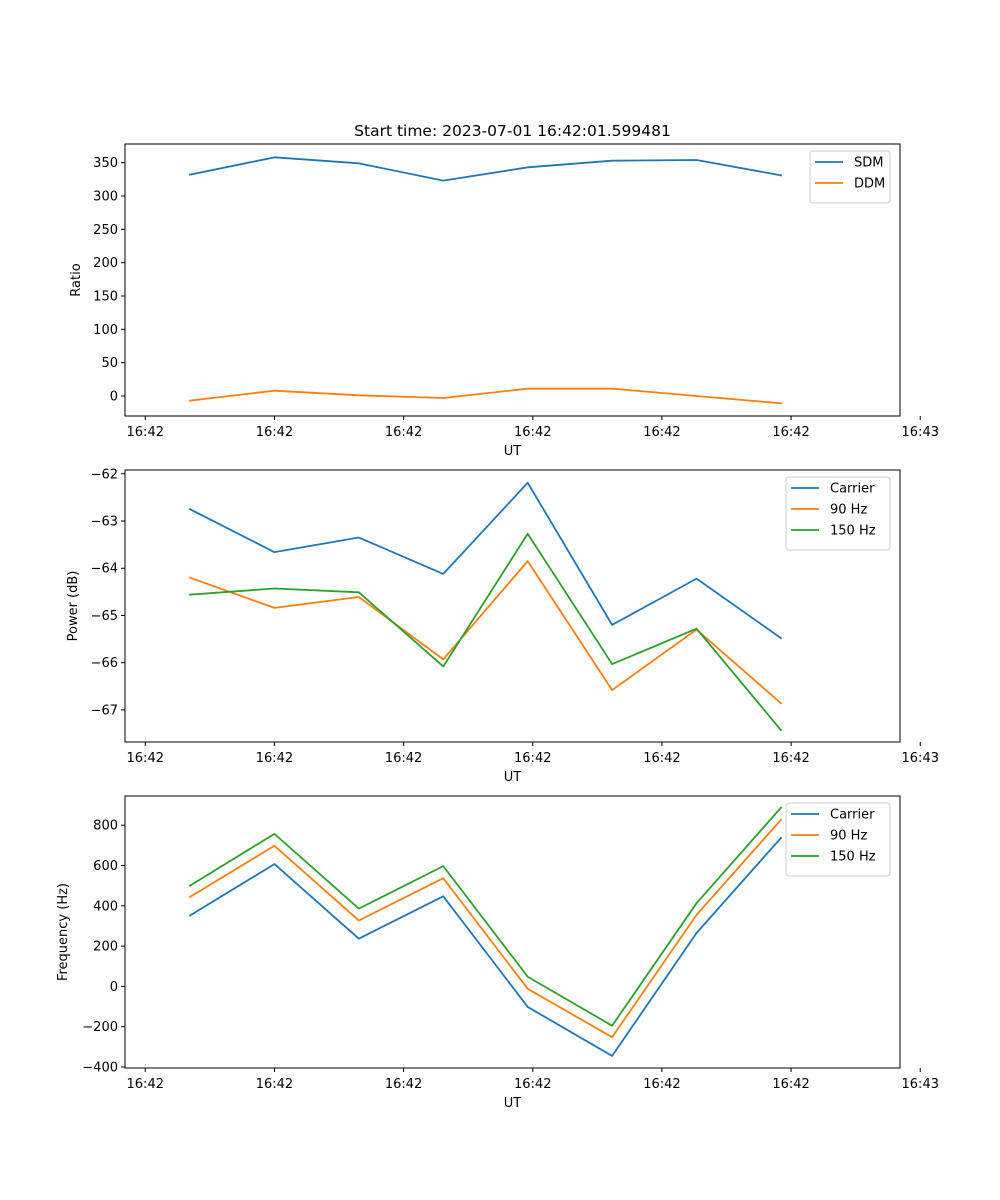  I want to click on legend-label: SDM, so click(868, 163).